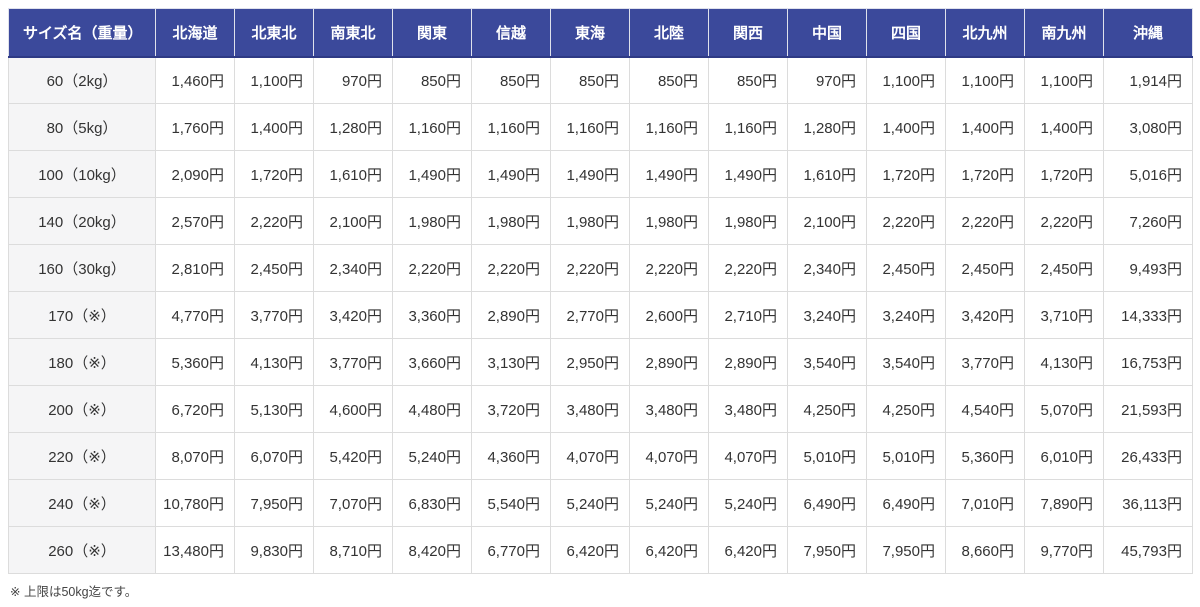 The height and width of the screenshot is (607, 1200). What do you see at coordinates (432, 362) in the screenshot?
I see `price-cell: 3,660円` at bounding box center [432, 362].